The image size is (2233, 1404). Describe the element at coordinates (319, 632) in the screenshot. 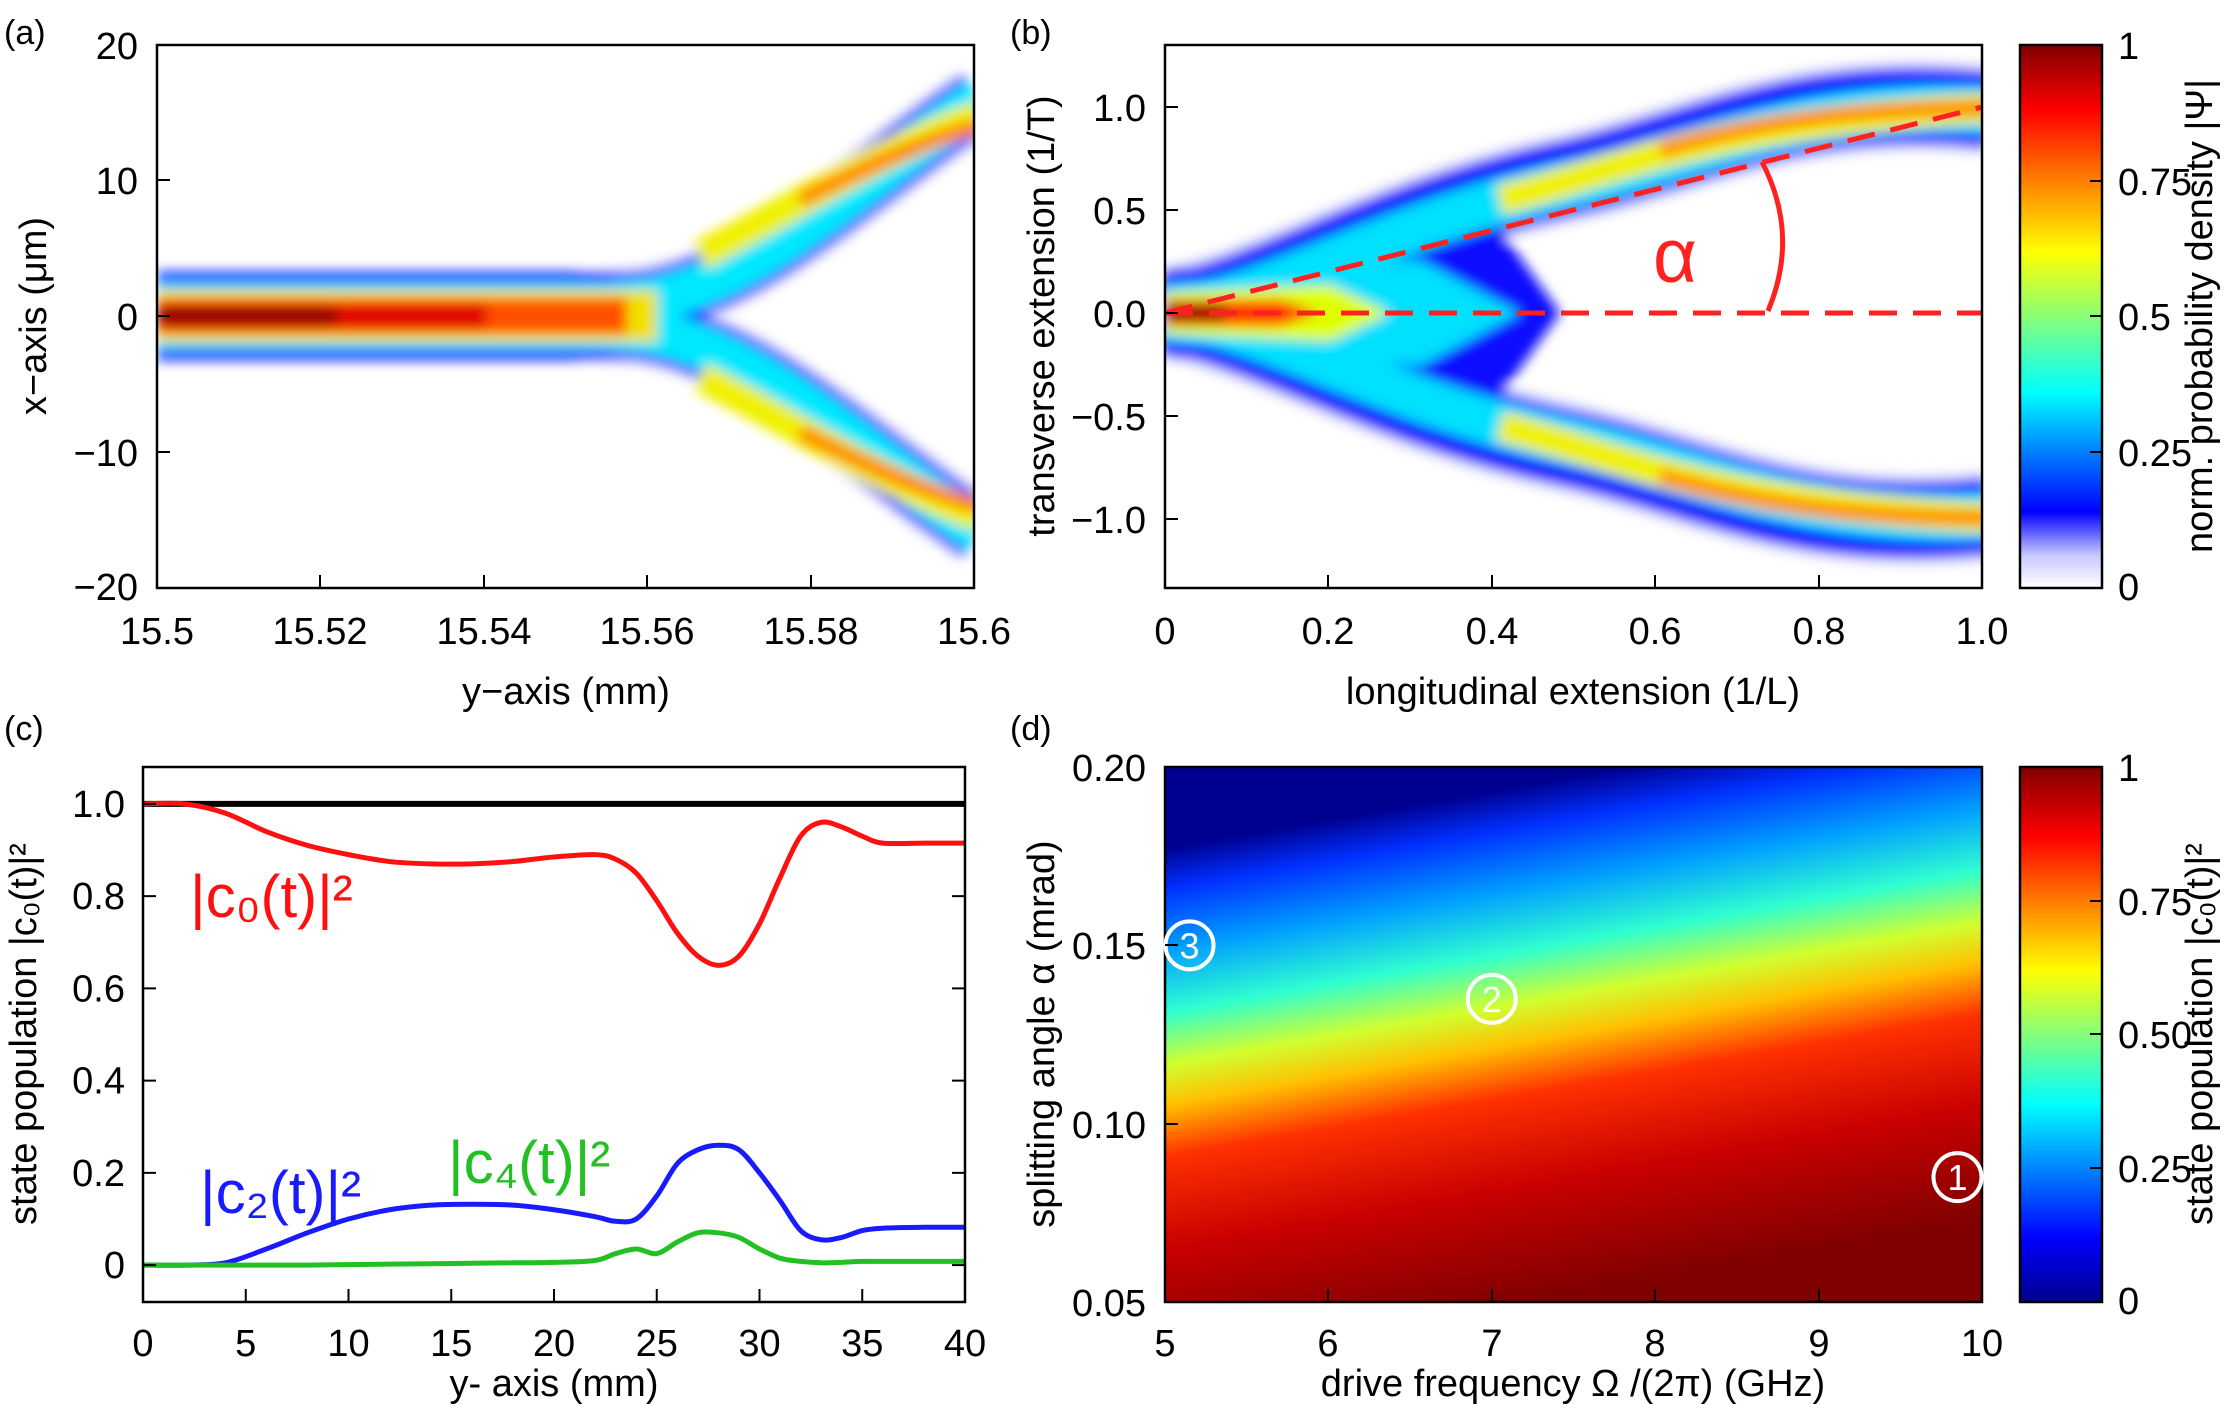

I see `a-xtick: 15.52` at that location.